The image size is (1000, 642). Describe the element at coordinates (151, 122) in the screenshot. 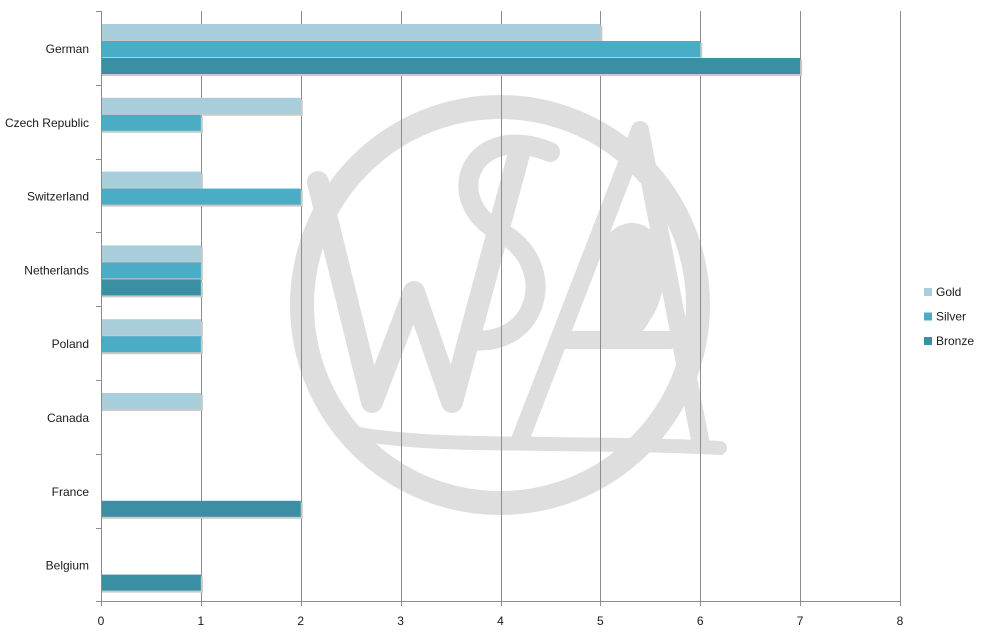

I see `bar-czech-republic-silver` at that location.